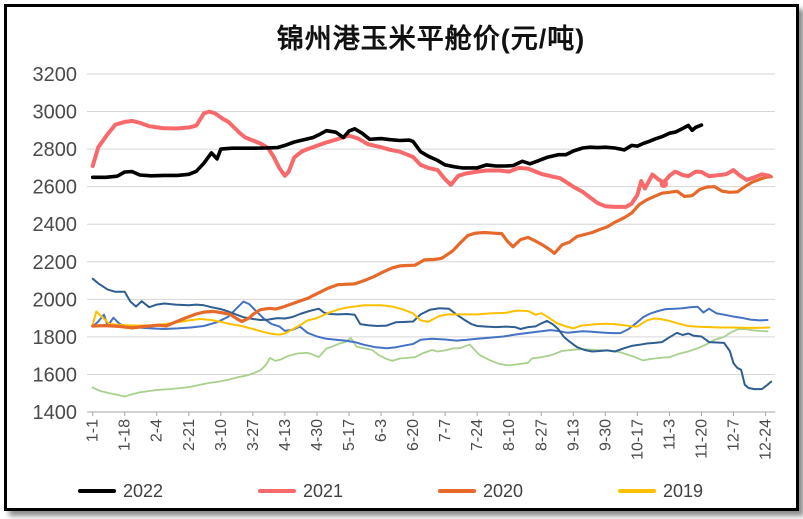  I want to click on x-tick-label: 1-1, so click(93, 430).